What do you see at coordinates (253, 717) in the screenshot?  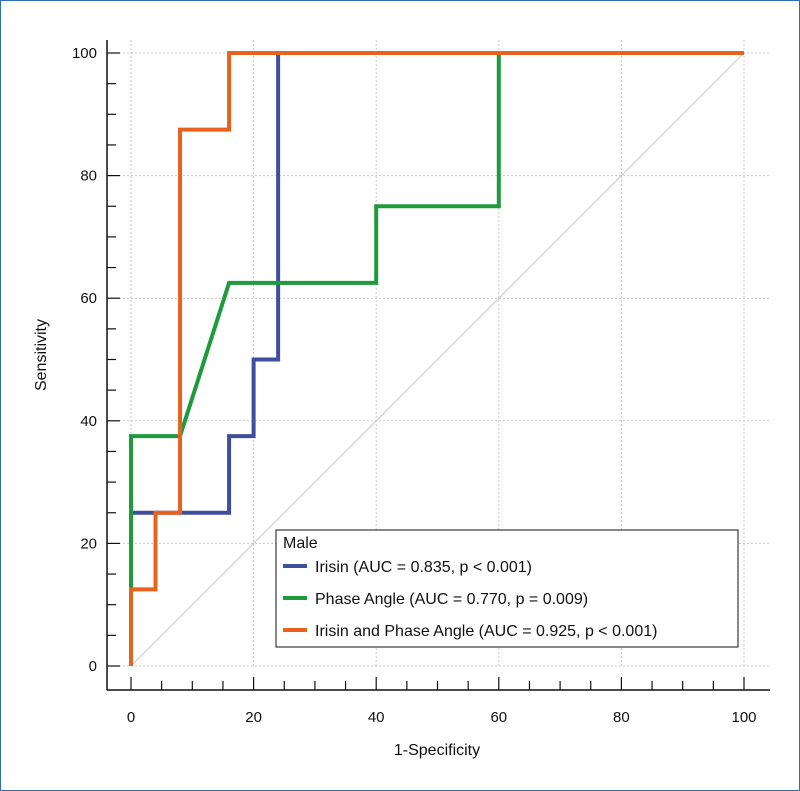 I see `x-tick-label: 20` at bounding box center [253, 717].